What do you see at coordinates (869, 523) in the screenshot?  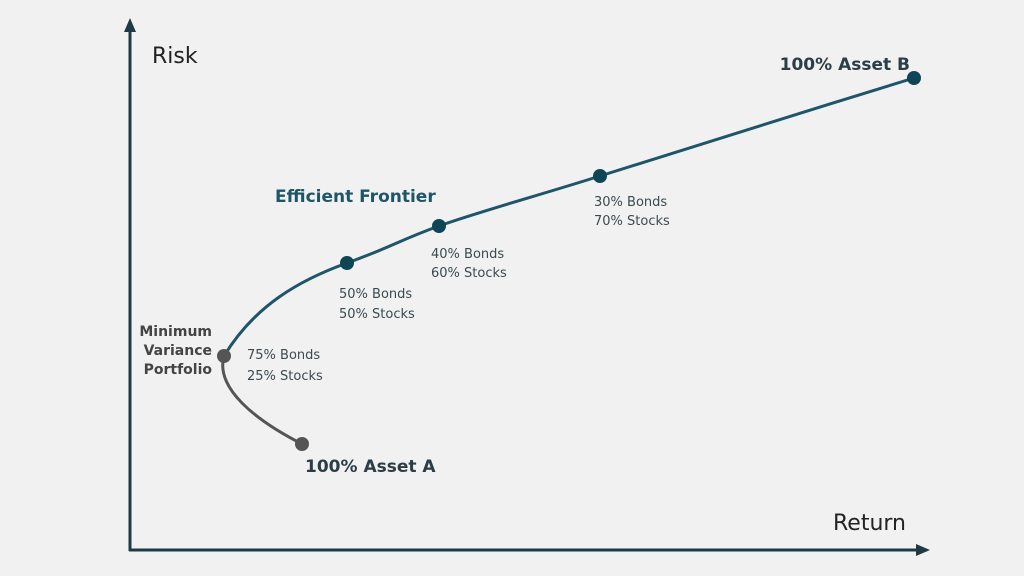 I see `x-axis-label: Return` at bounding box center [869, 523].